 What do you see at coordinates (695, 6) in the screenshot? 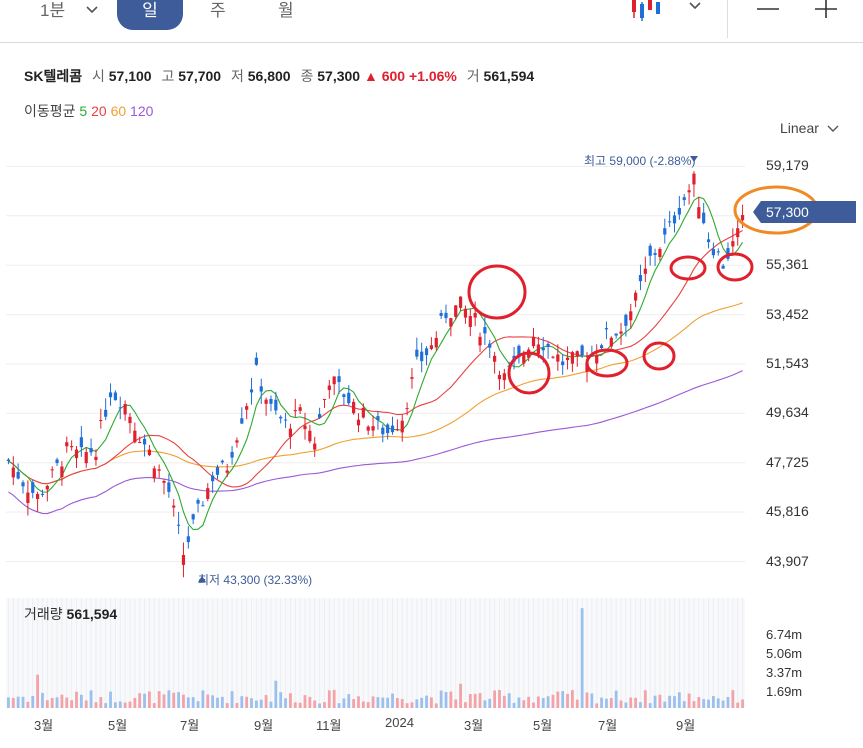
I see `chart-type-chevron-icon` at bounding box center [695, 6].